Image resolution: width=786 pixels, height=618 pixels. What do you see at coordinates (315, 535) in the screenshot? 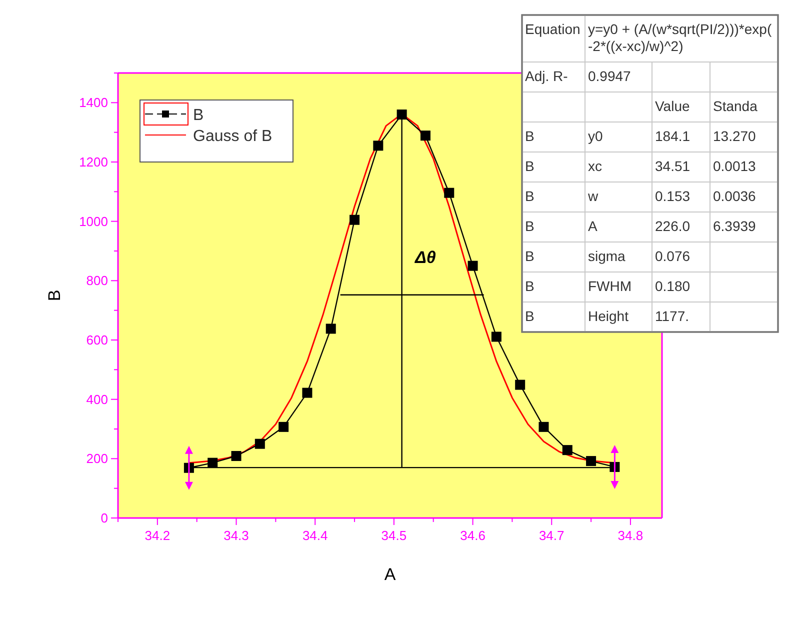
I see `x-tick-label: 34.4` at bounding box center [315, 535].